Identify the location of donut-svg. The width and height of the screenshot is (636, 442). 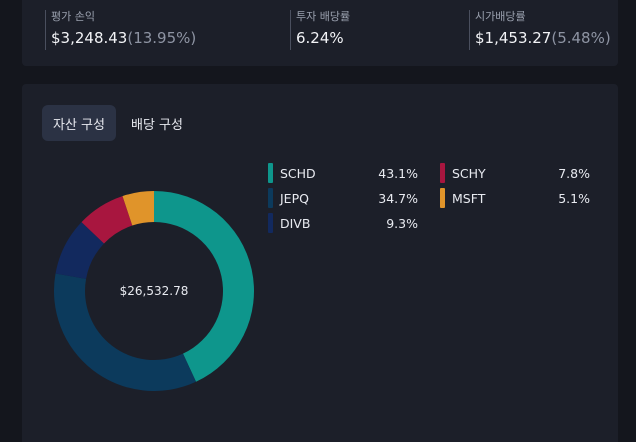
(154, 291).